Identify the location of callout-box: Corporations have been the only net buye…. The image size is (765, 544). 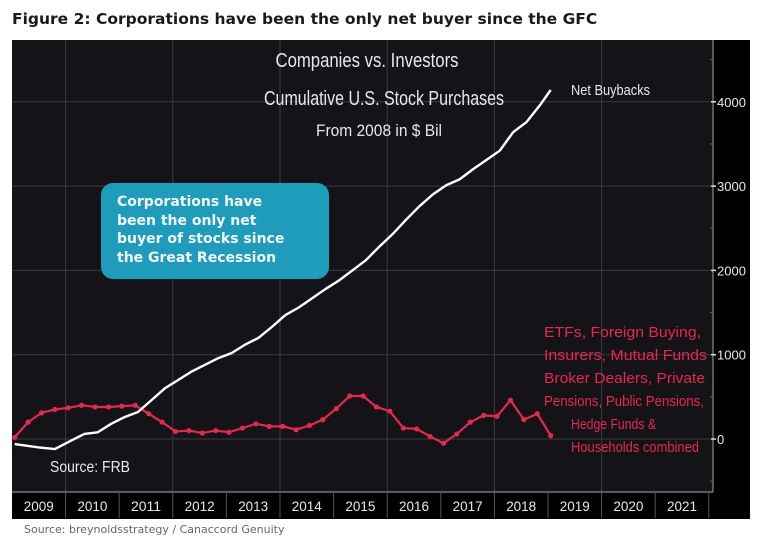
(215, 231).